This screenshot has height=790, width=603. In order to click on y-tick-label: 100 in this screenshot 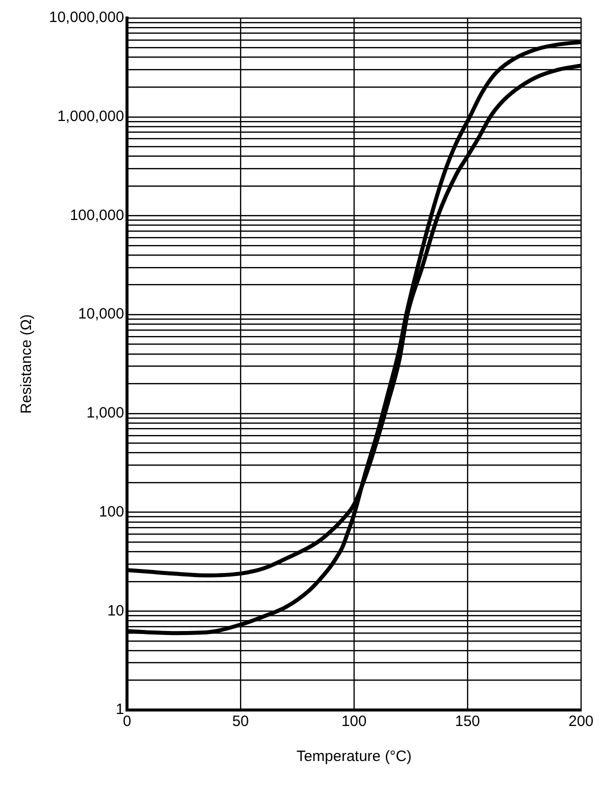, I will do `click(111, 511)`.